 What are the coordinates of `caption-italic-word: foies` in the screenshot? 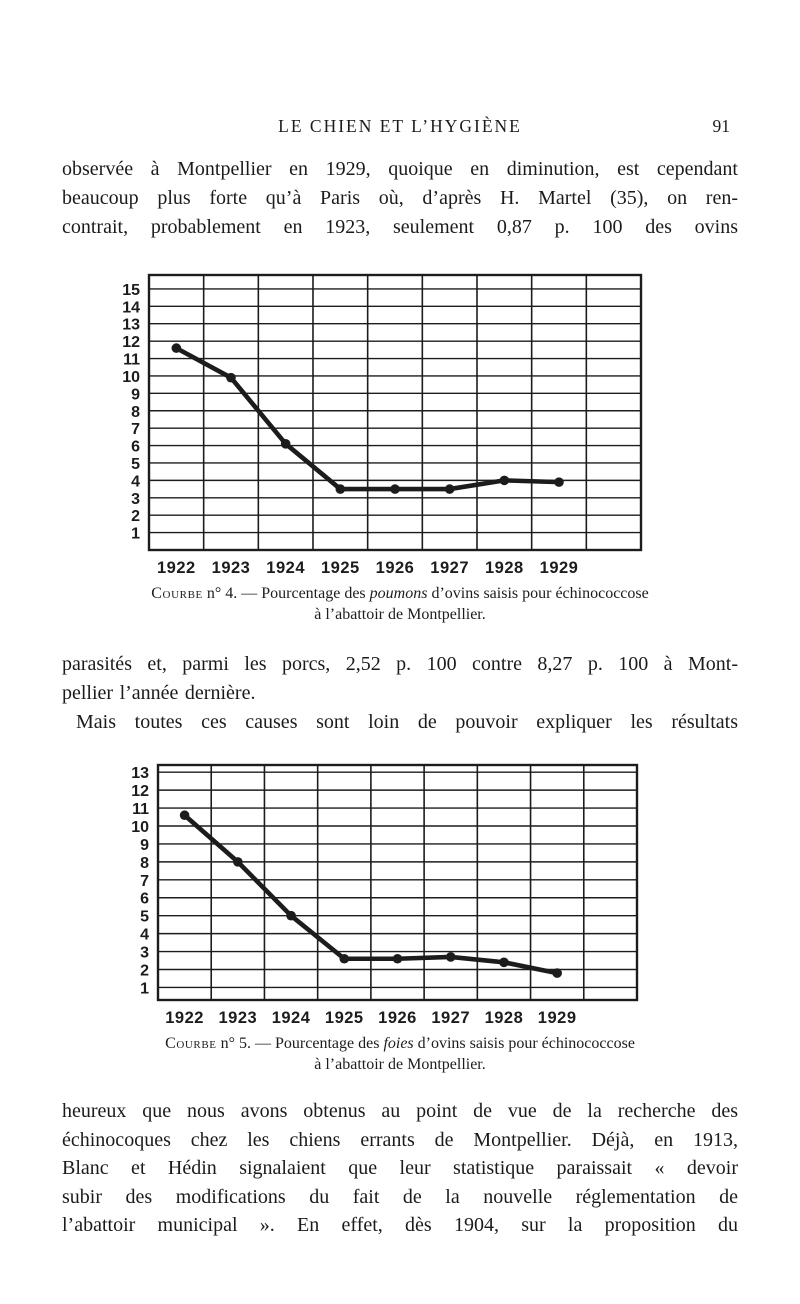 It's located at (398, 1043).